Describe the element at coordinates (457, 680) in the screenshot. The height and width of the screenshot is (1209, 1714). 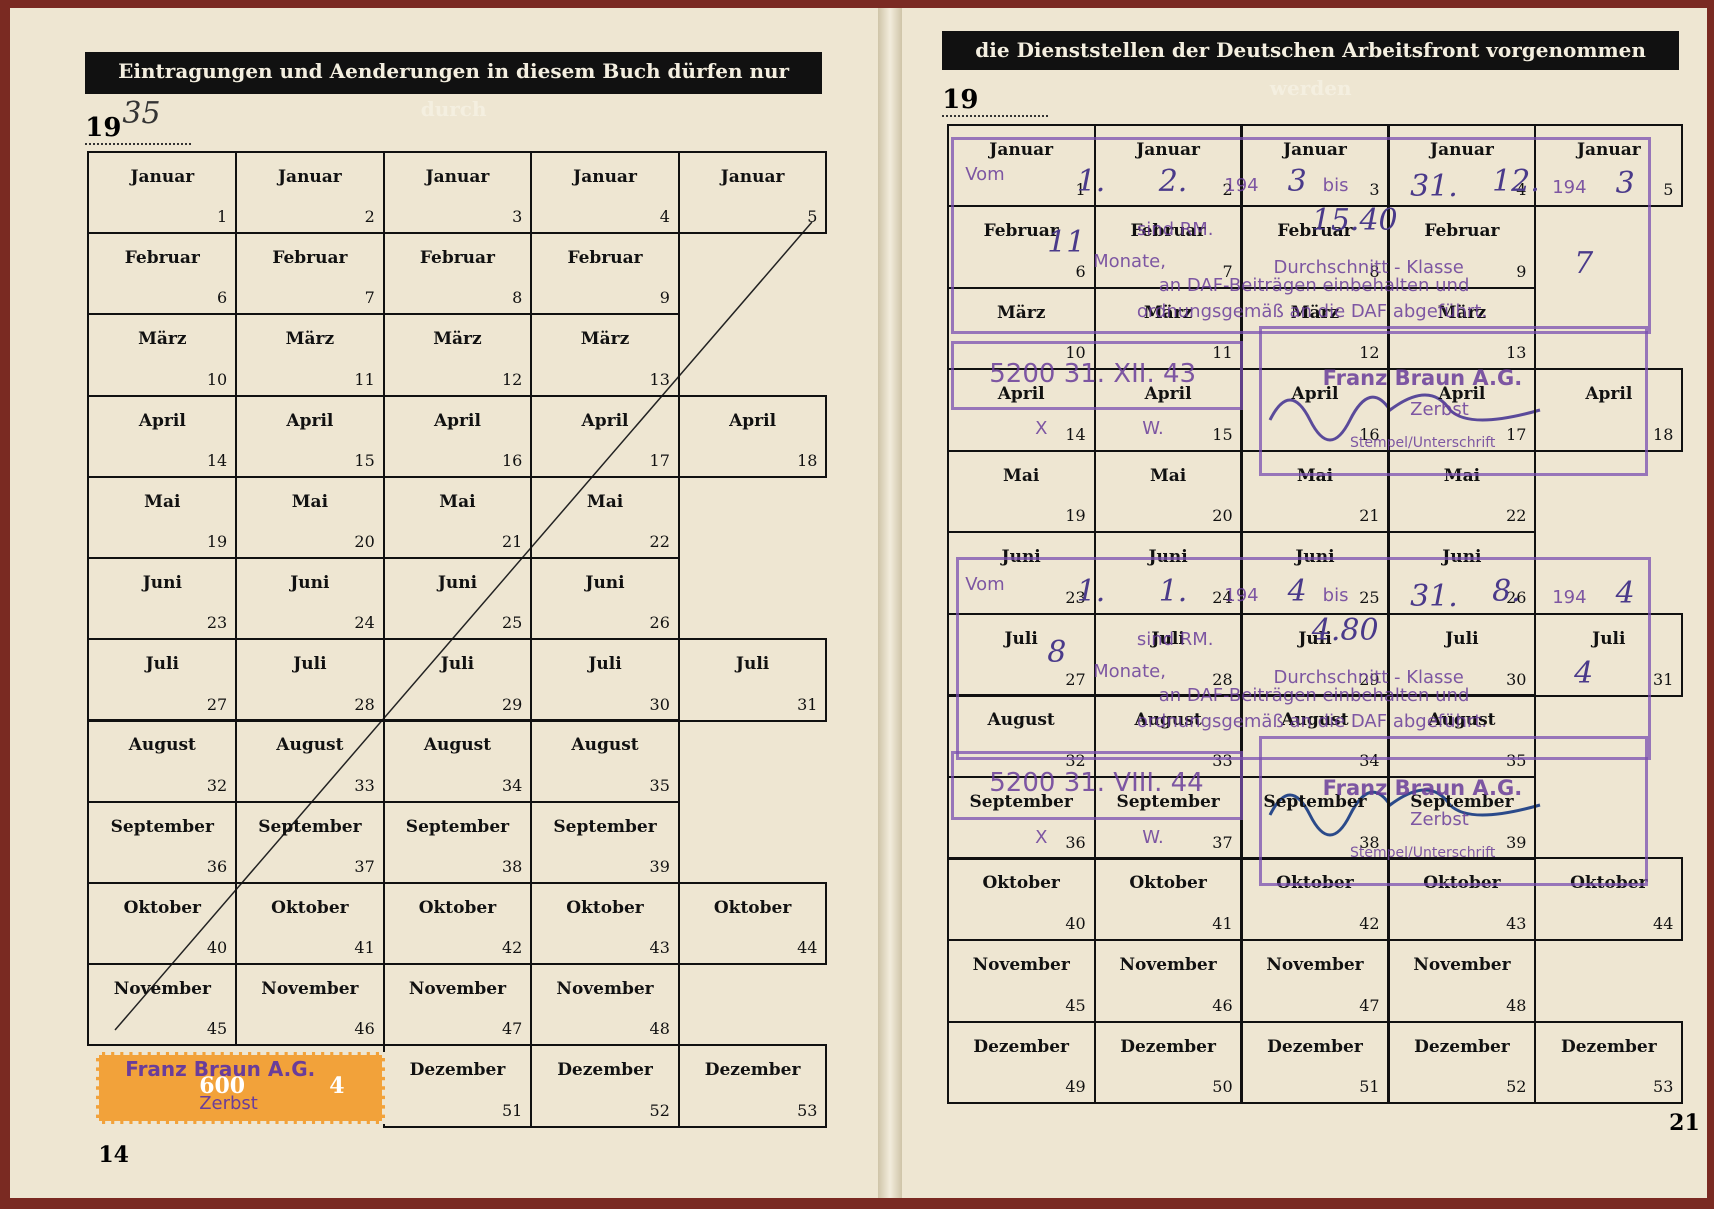
I see `week-cell: Juli 29` at that location.